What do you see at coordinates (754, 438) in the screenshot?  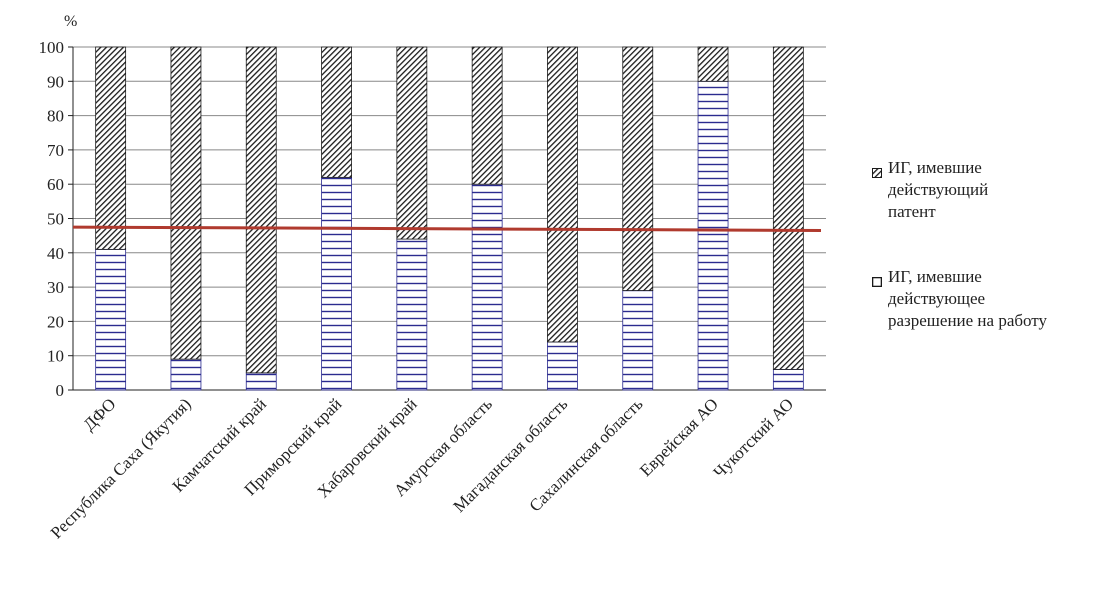 I see `x-tick-label: Чукотский АО` at bounding box center [754, 438].